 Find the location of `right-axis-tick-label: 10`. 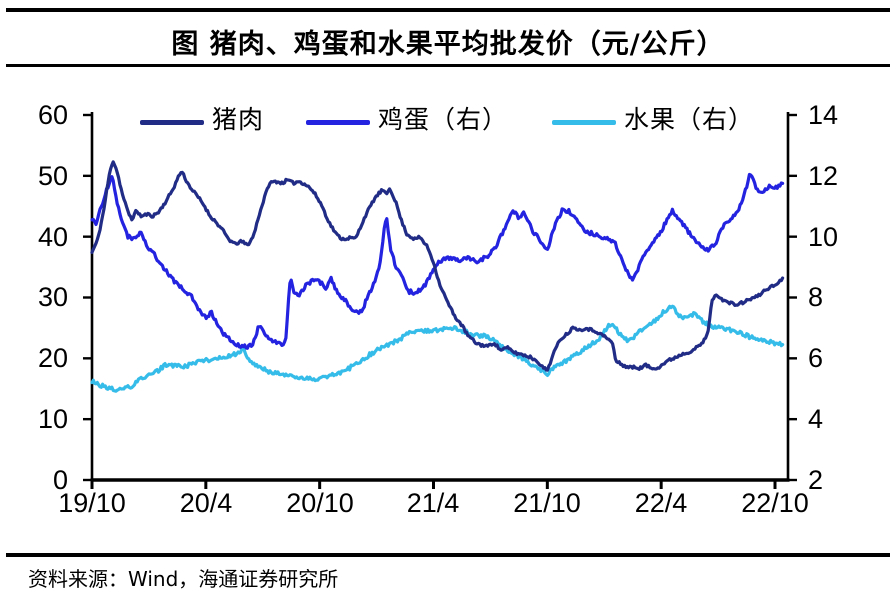

right-axis-tick-label: 10 is located at coordinates (823, 237).